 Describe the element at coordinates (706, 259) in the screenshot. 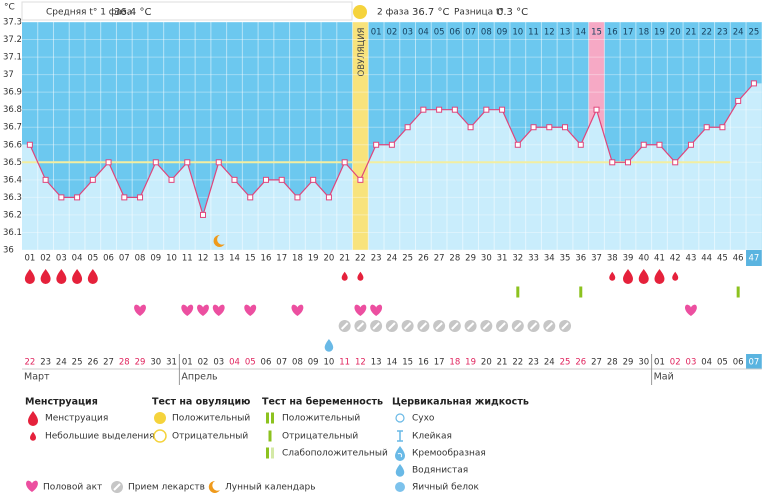

I see `cycle-day: 44` at that location.